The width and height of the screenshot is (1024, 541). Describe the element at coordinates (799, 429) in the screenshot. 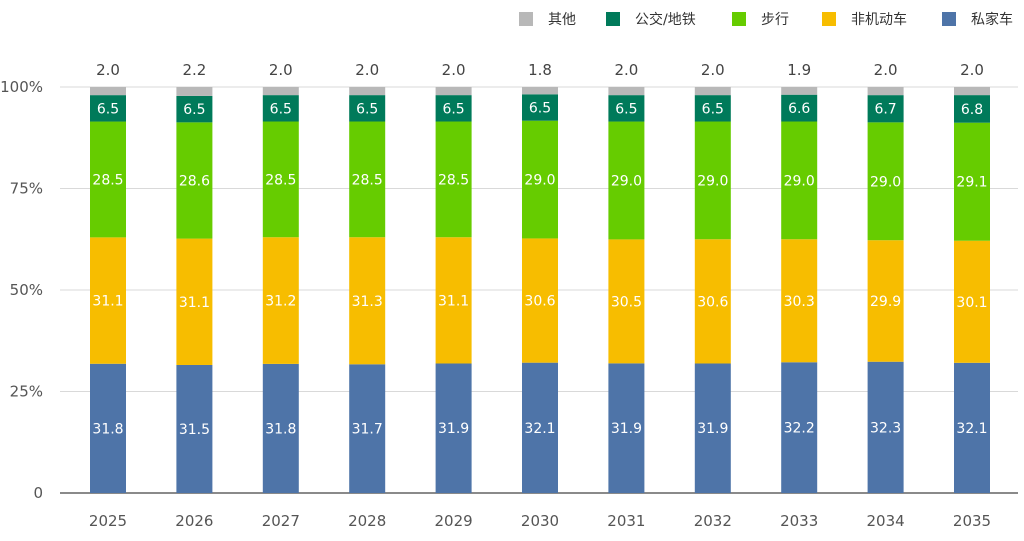

I see `bar-data-label: 32.2` at that location.